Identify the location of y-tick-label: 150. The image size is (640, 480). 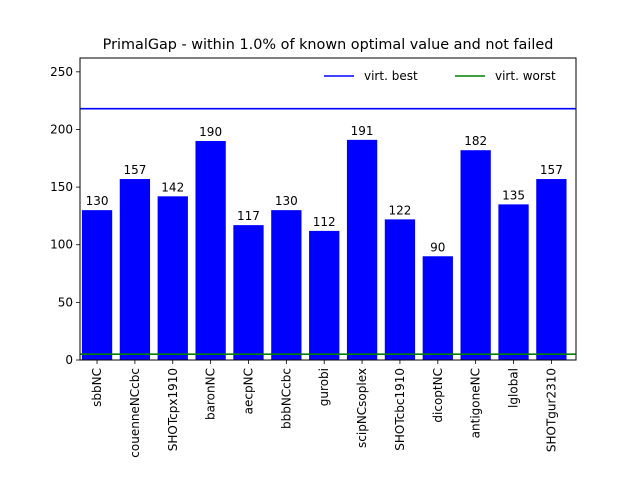
(61, 187).